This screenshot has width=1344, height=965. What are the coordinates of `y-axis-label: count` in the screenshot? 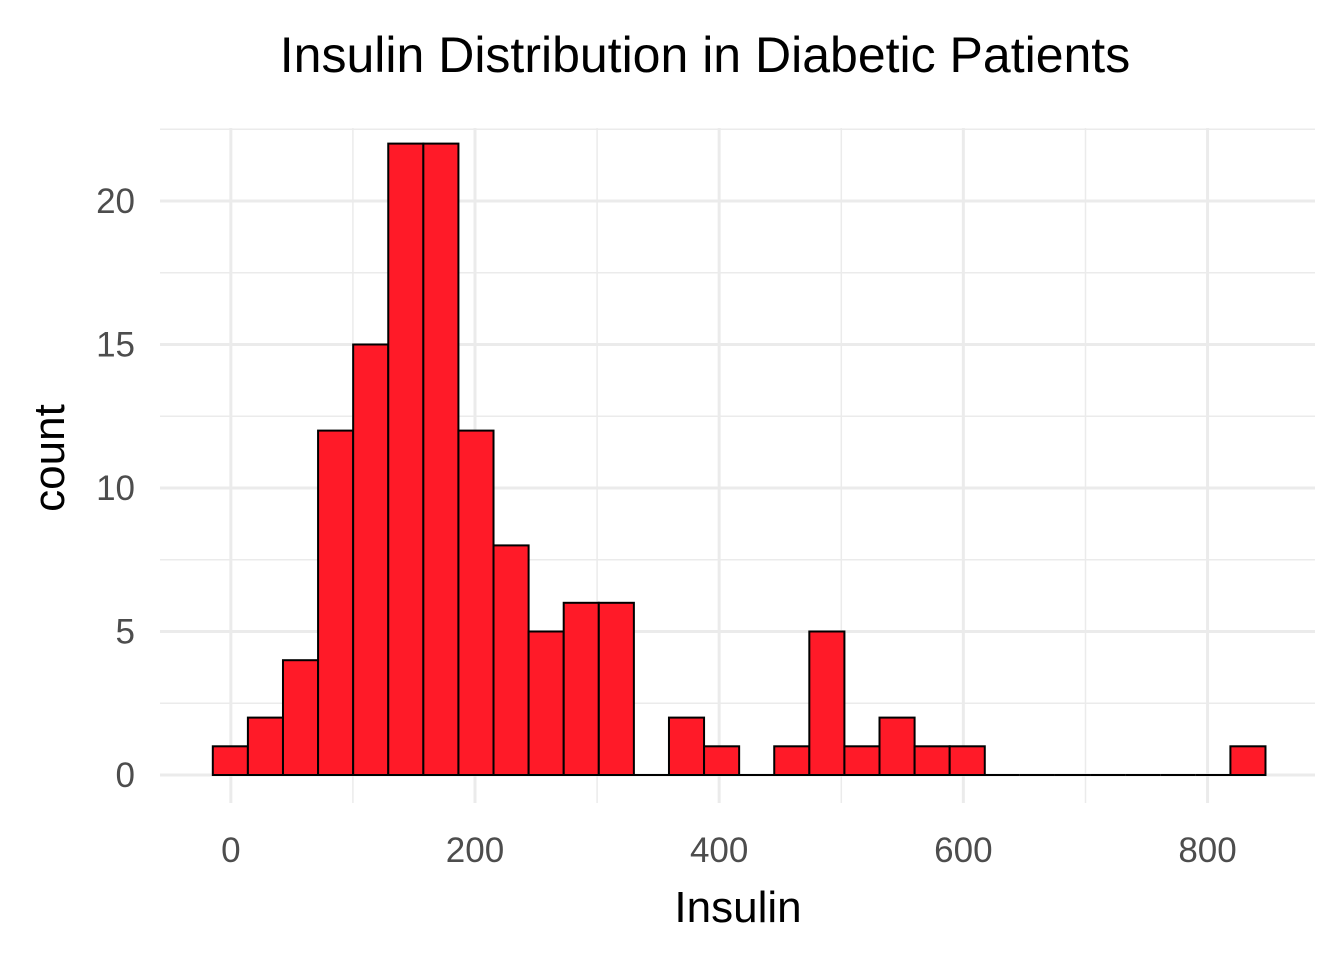 It's located at (49, 458).